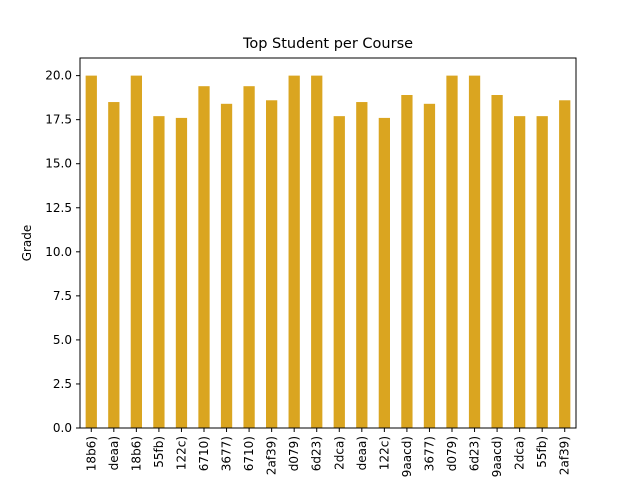 The image size is (640, 485). Describe the element at coordinates (475, 453) in the screenshot. I see `x-tick-label-17: 6d23)` at that location.